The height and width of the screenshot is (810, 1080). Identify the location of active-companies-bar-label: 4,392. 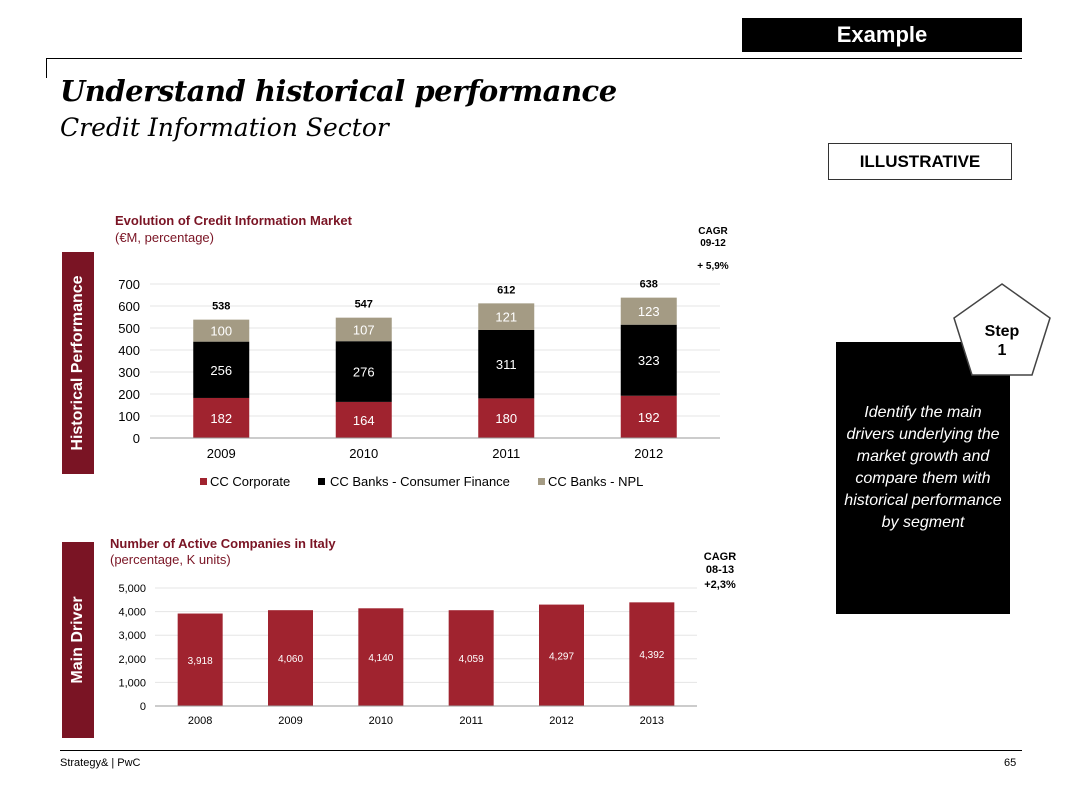
(651, 655).